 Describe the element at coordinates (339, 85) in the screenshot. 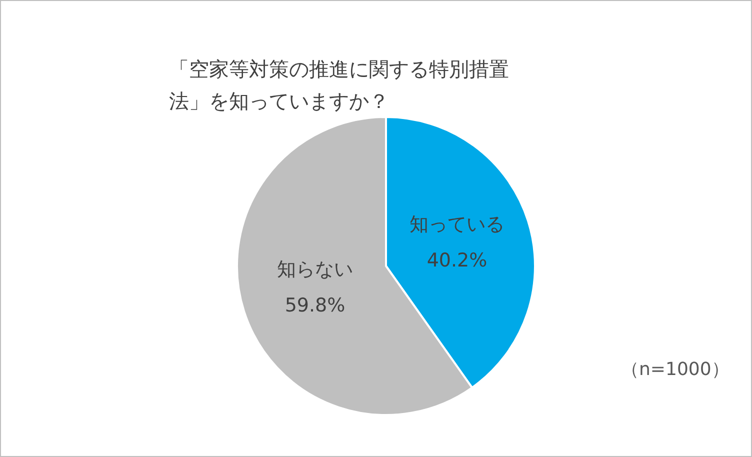

I see `chart-title: 「空家等対策の推進に関する特別措置法」を知っていますか？` at that location.